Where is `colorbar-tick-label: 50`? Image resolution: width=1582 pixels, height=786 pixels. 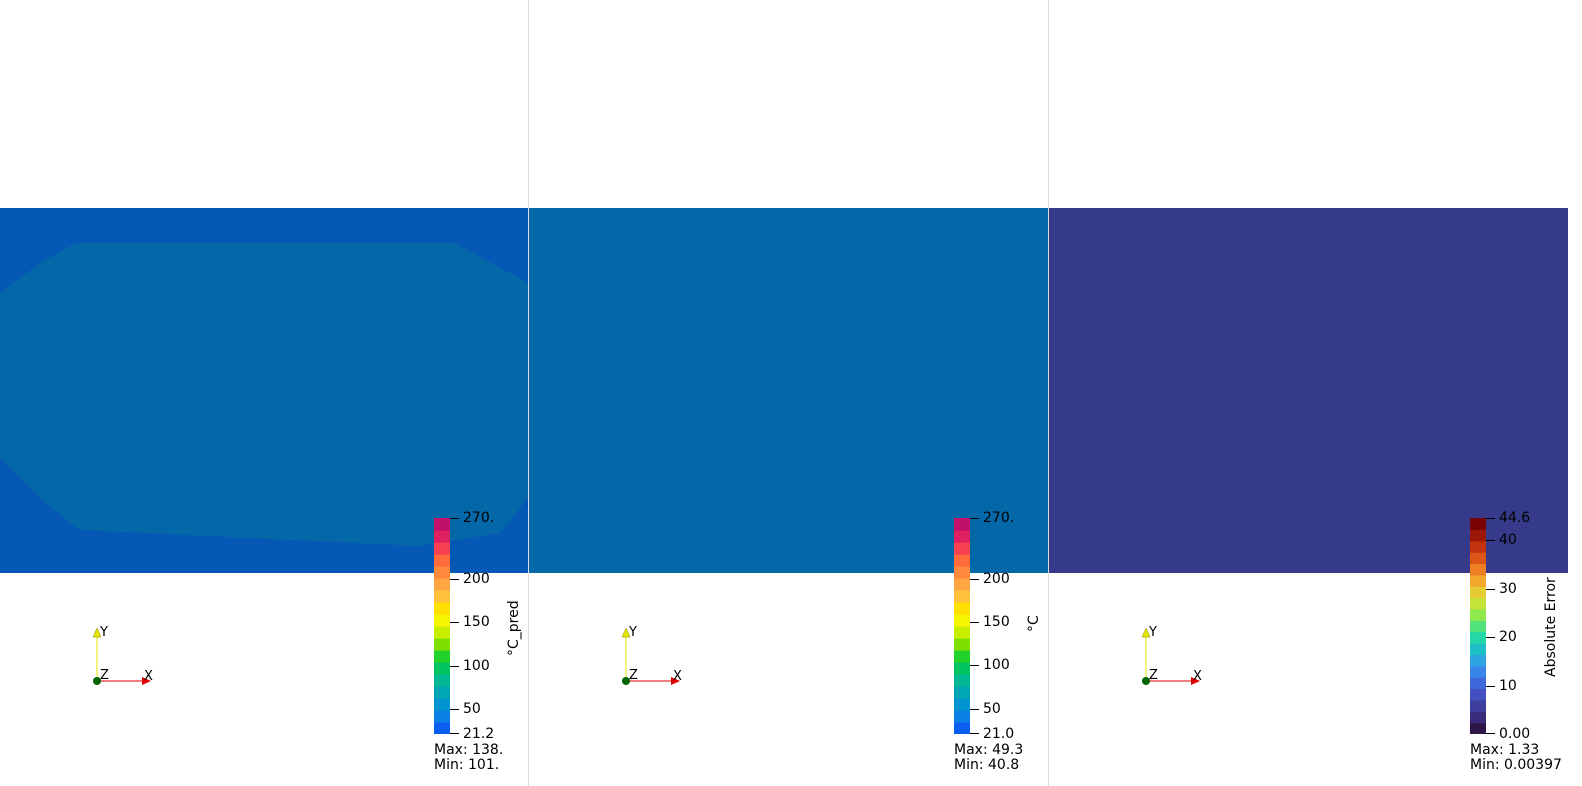 colorbar-tick-label: 50 is located at coordinates (992, 708).